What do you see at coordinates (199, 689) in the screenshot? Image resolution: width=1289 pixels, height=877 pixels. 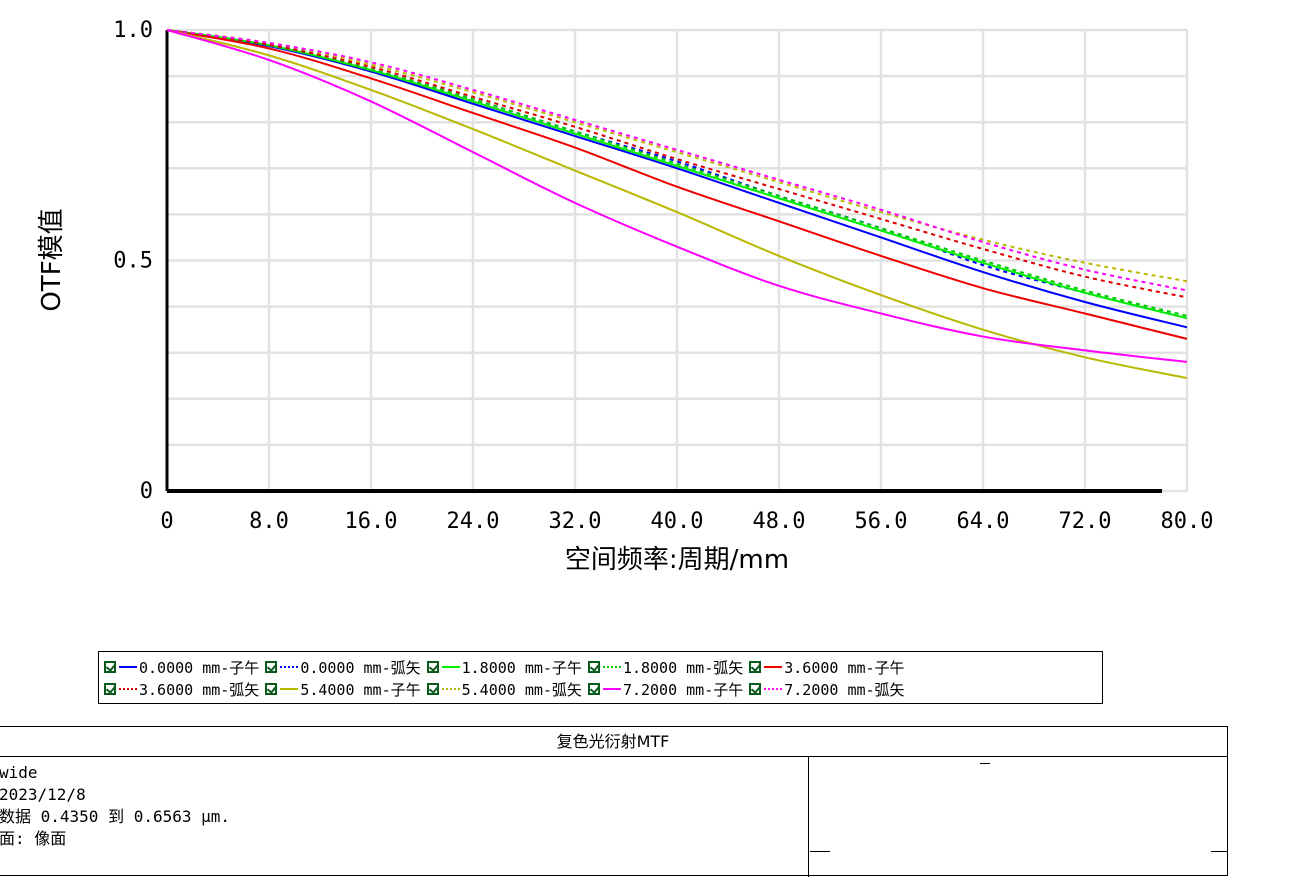 I see `legend-label: 3.6000 mm-弧矢` at bounding box center [199, 689].